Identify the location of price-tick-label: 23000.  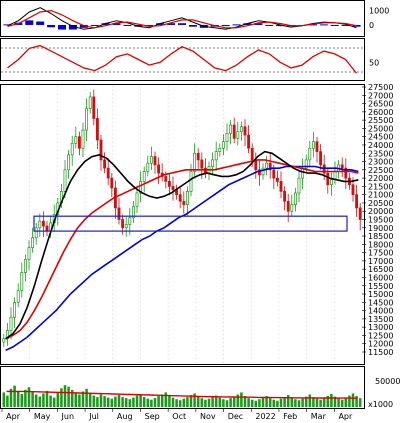
(380, 162).